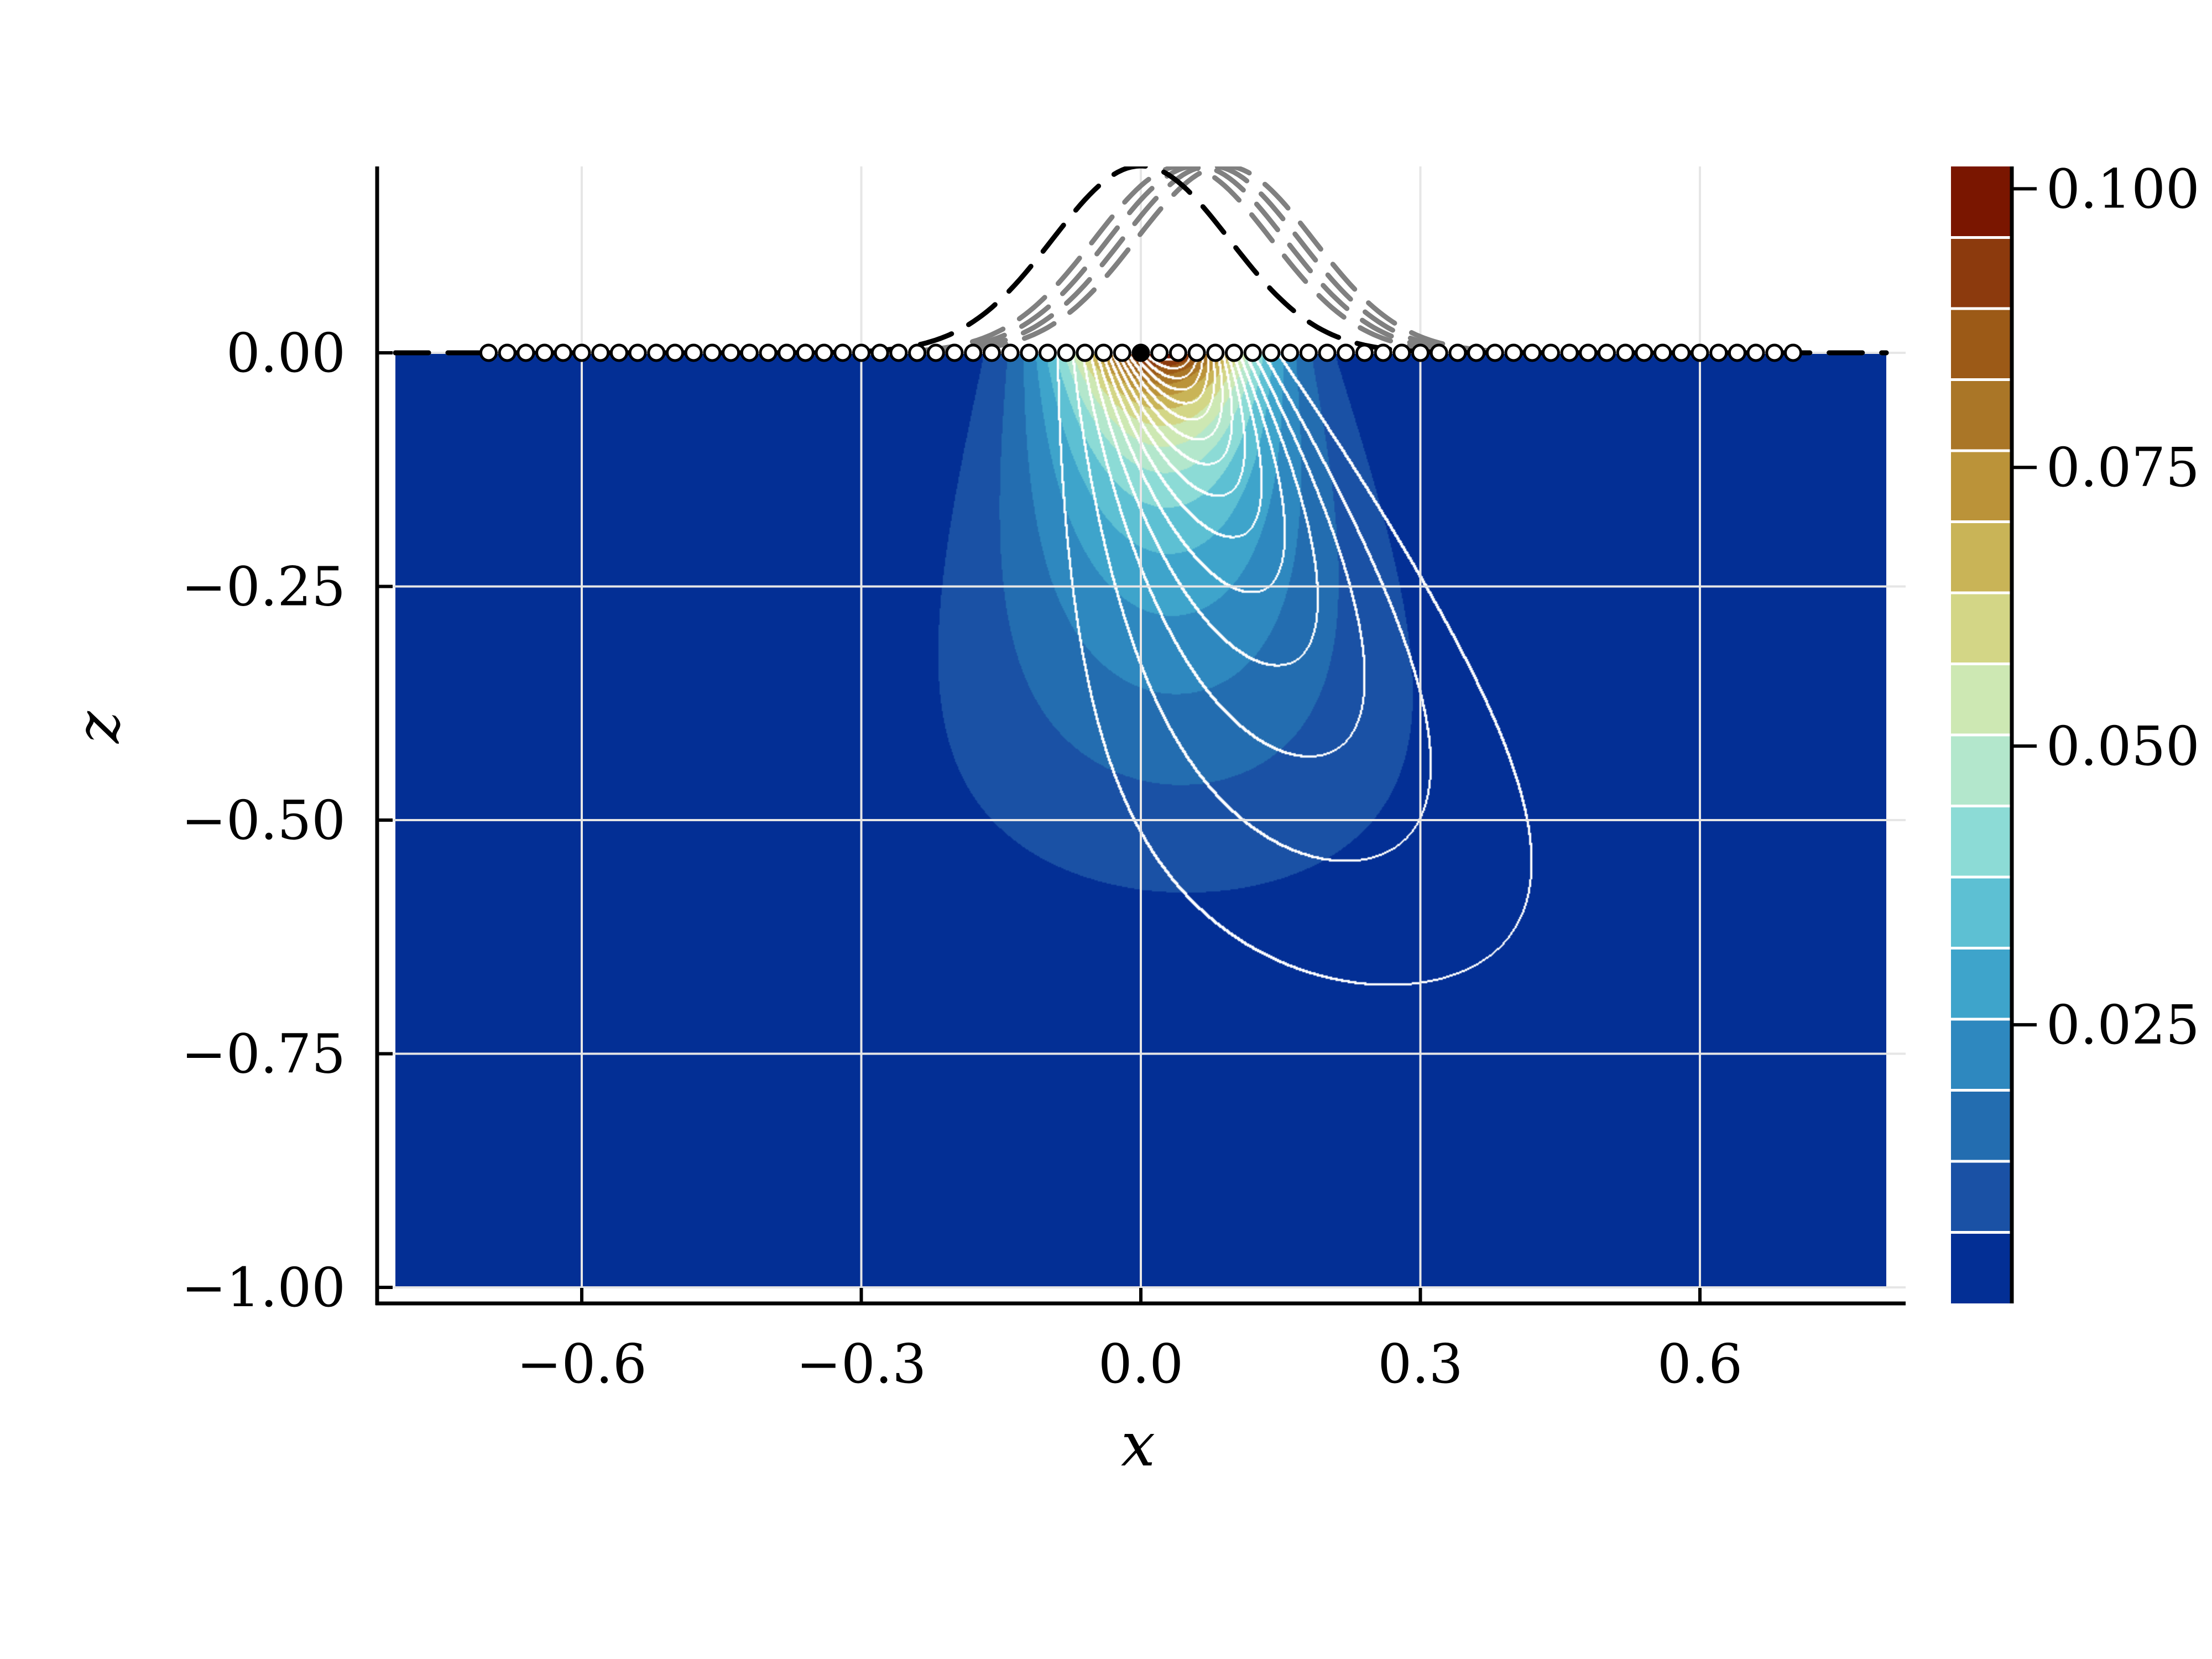  I want to click on x-axis-label: x, so click(1138, 1445).